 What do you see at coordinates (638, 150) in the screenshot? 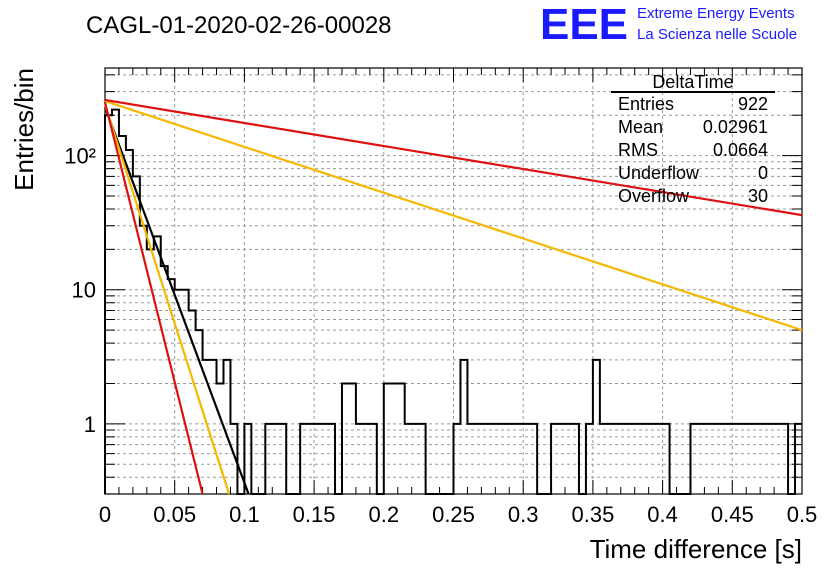
I see `stats-label: RMS` at bounding box center [638, 150].